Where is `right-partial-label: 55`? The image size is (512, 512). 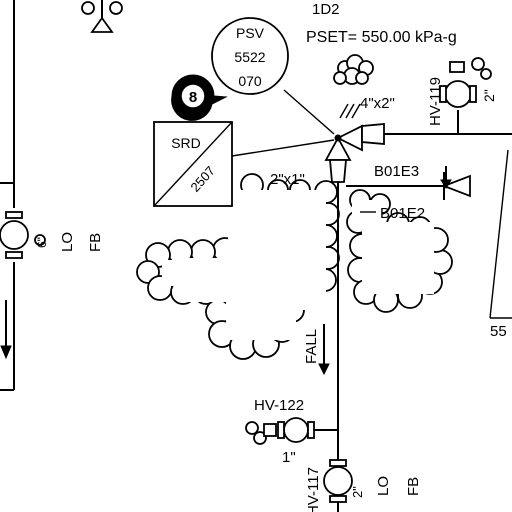
right-partial-label: 55 is located at coordinates (498, 331).